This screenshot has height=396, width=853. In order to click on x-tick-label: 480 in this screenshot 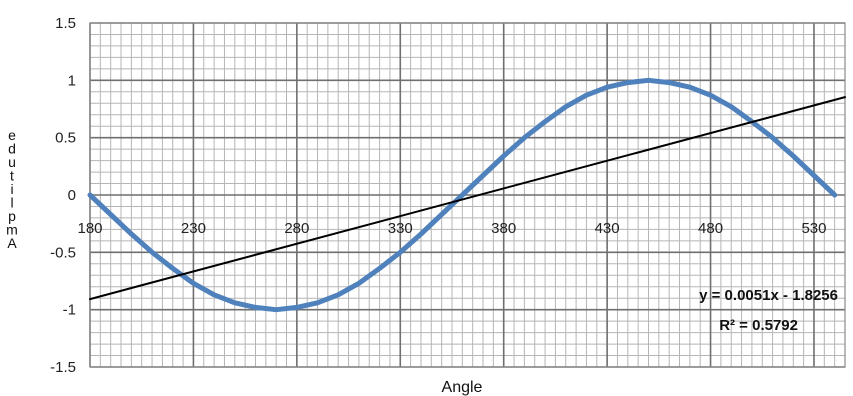, I will do `click(710, 228)`.